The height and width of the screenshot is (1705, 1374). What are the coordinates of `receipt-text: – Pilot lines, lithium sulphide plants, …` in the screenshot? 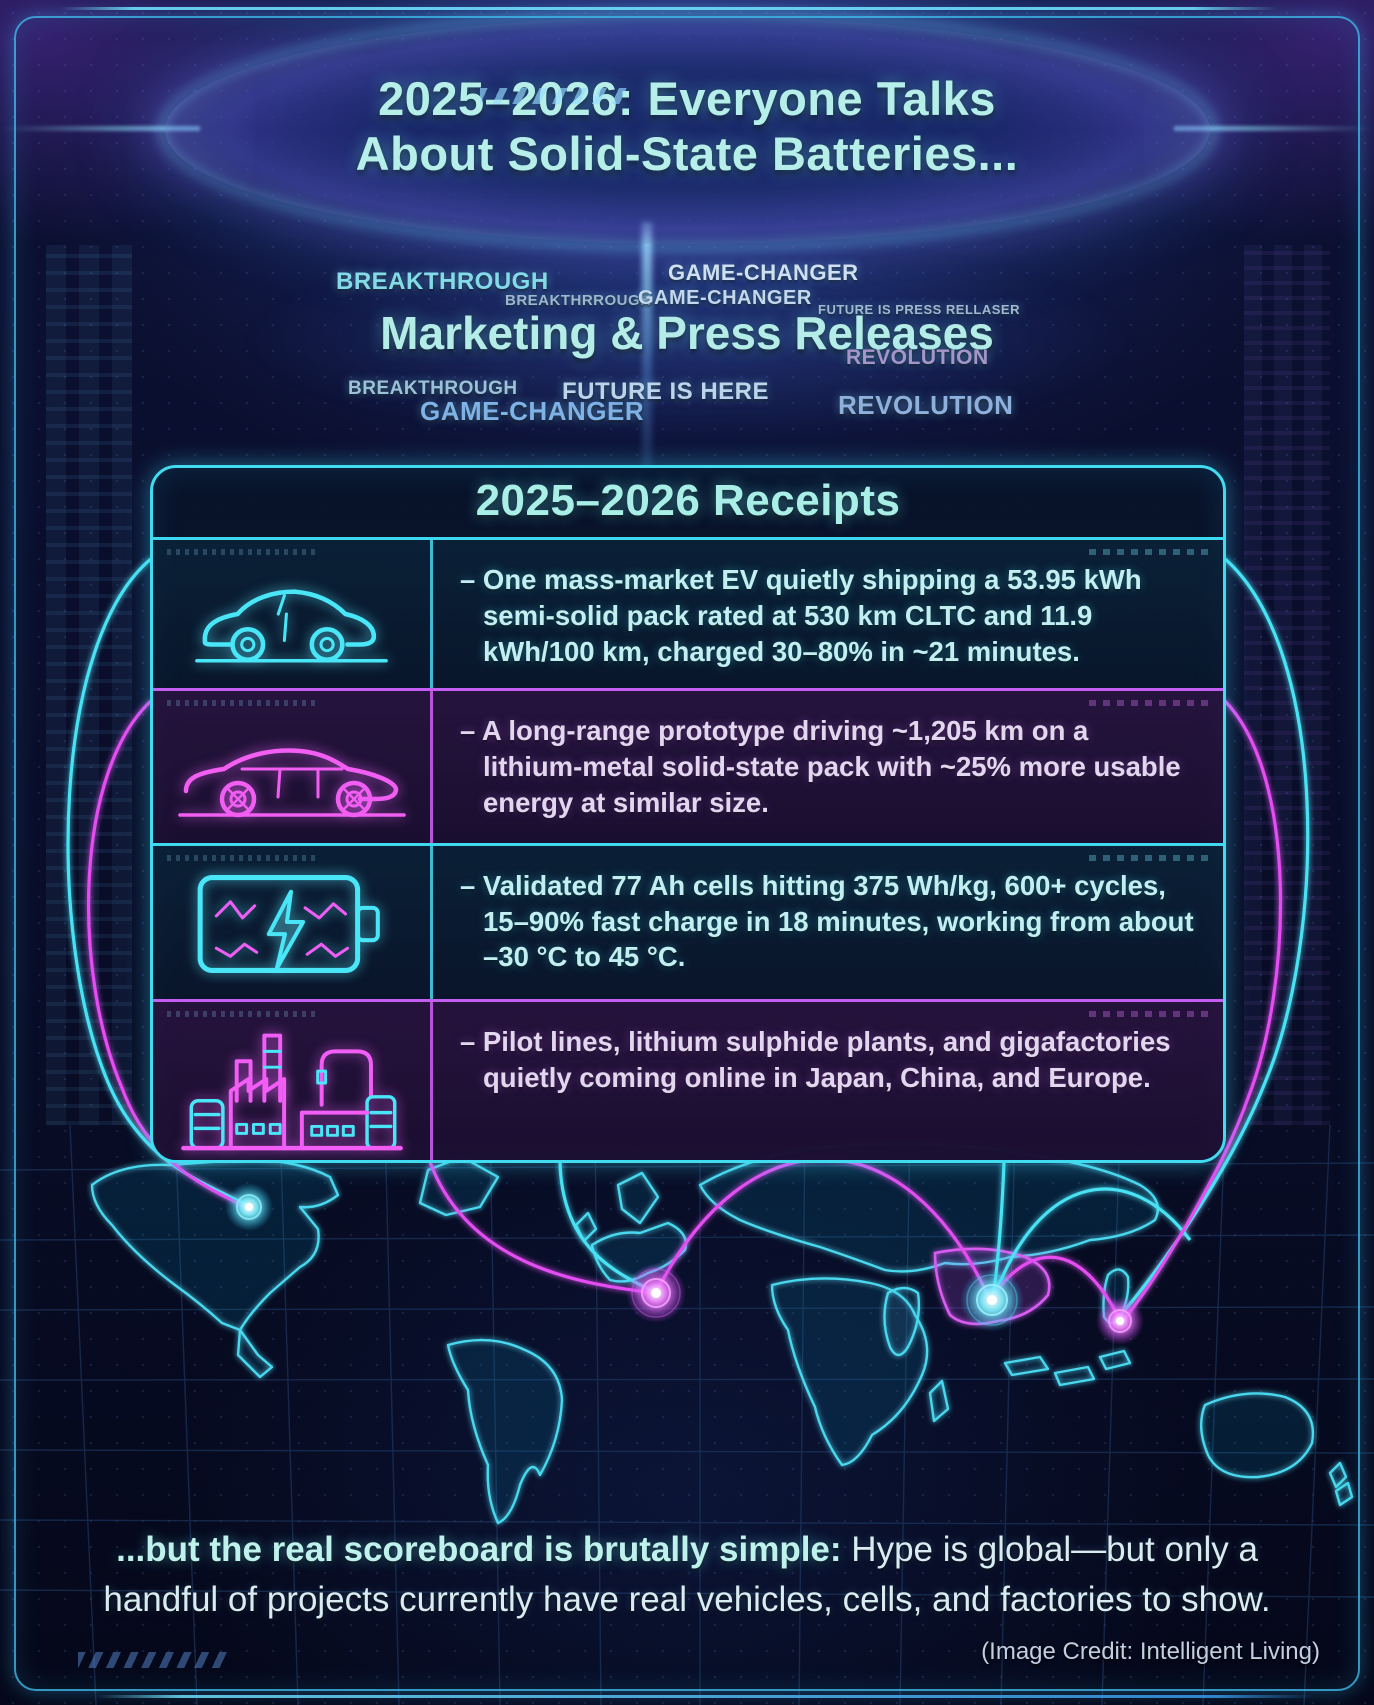 It's located at (815, 1059).